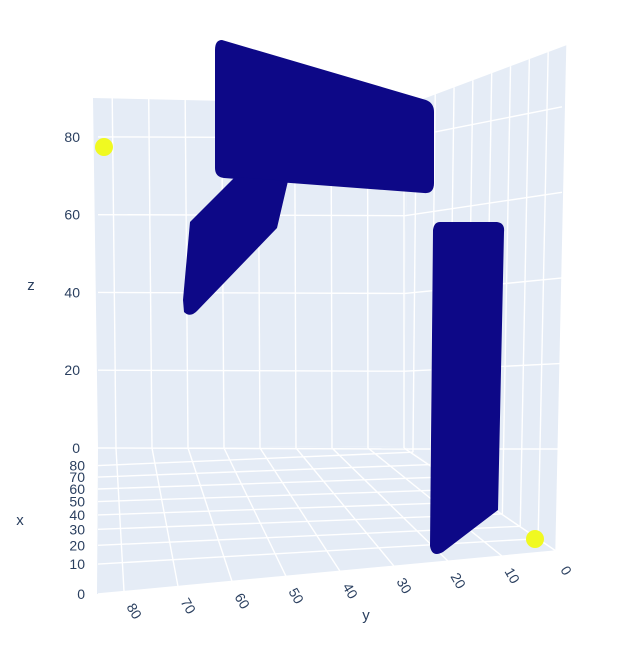 The image size is (638, 672). What do you see at coordinates (135, 611) in the screenshot?
I see `y-tick-label: 80` at bounding box center [135, 611].